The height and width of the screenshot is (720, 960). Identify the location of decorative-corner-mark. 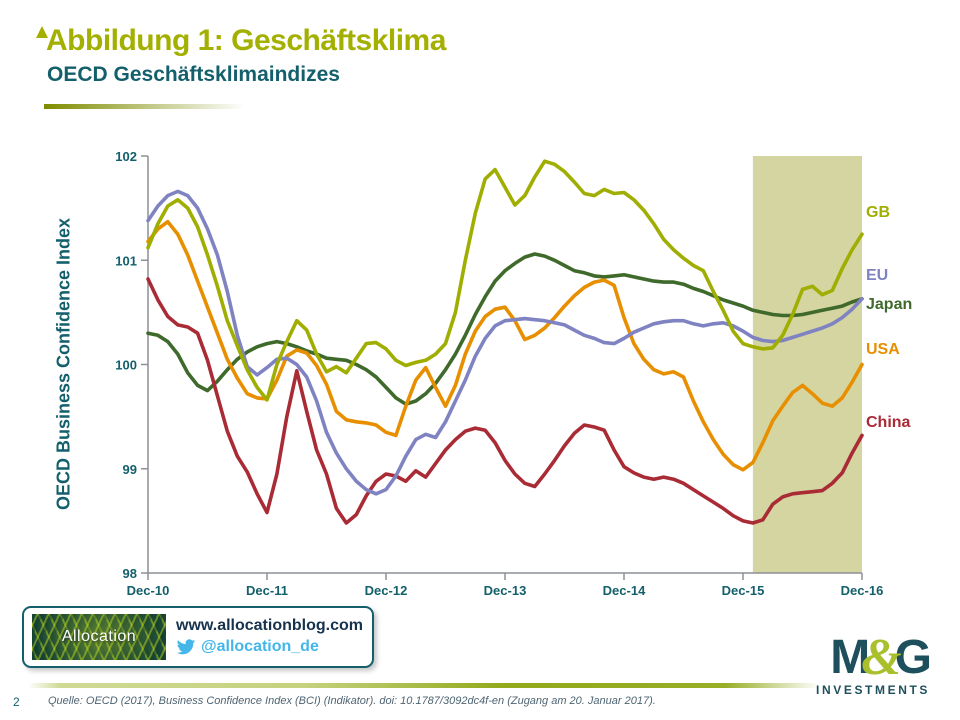
(42, 32).